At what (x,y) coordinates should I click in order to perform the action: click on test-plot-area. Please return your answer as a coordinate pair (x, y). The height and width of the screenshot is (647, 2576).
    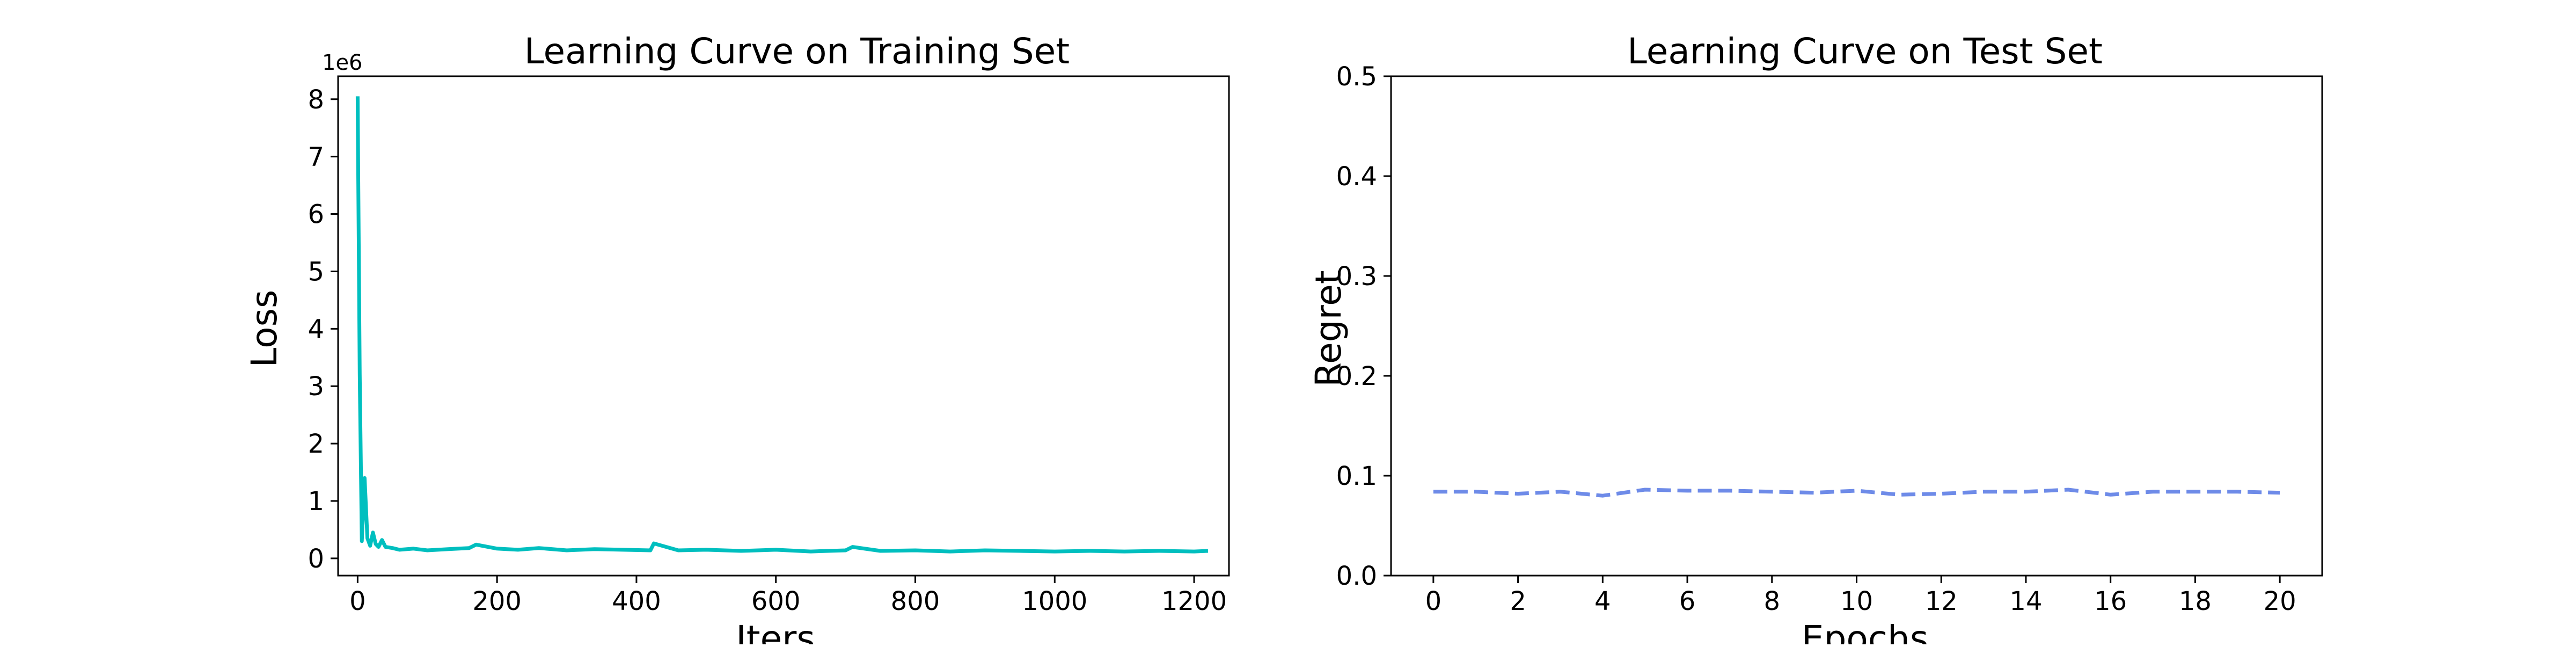
    Looking at the image, I should click on (1856, 493).